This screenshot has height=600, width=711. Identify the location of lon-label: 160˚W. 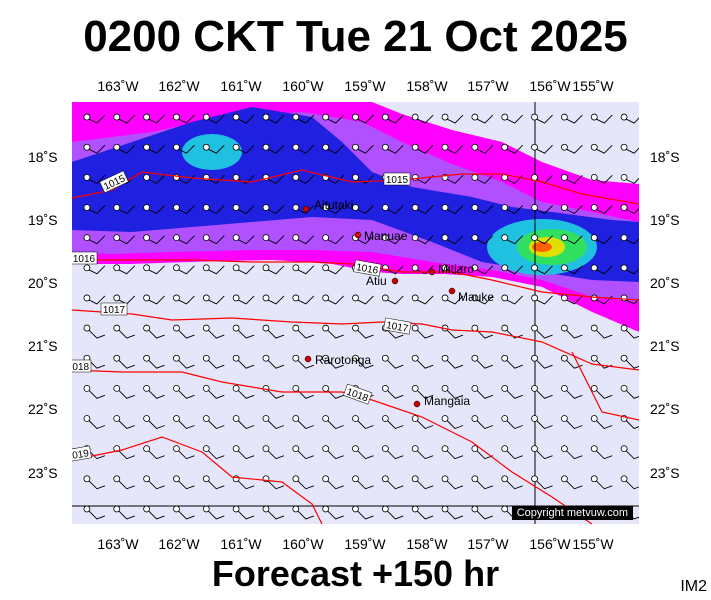
(303, 86).